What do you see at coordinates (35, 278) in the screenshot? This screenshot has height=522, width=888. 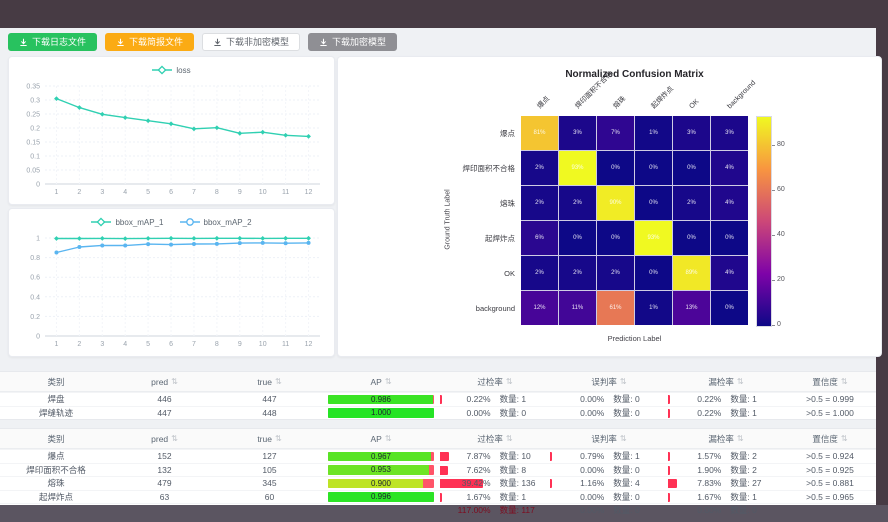 I see `svg-text: 0.6` at bounding box center [35, 278].